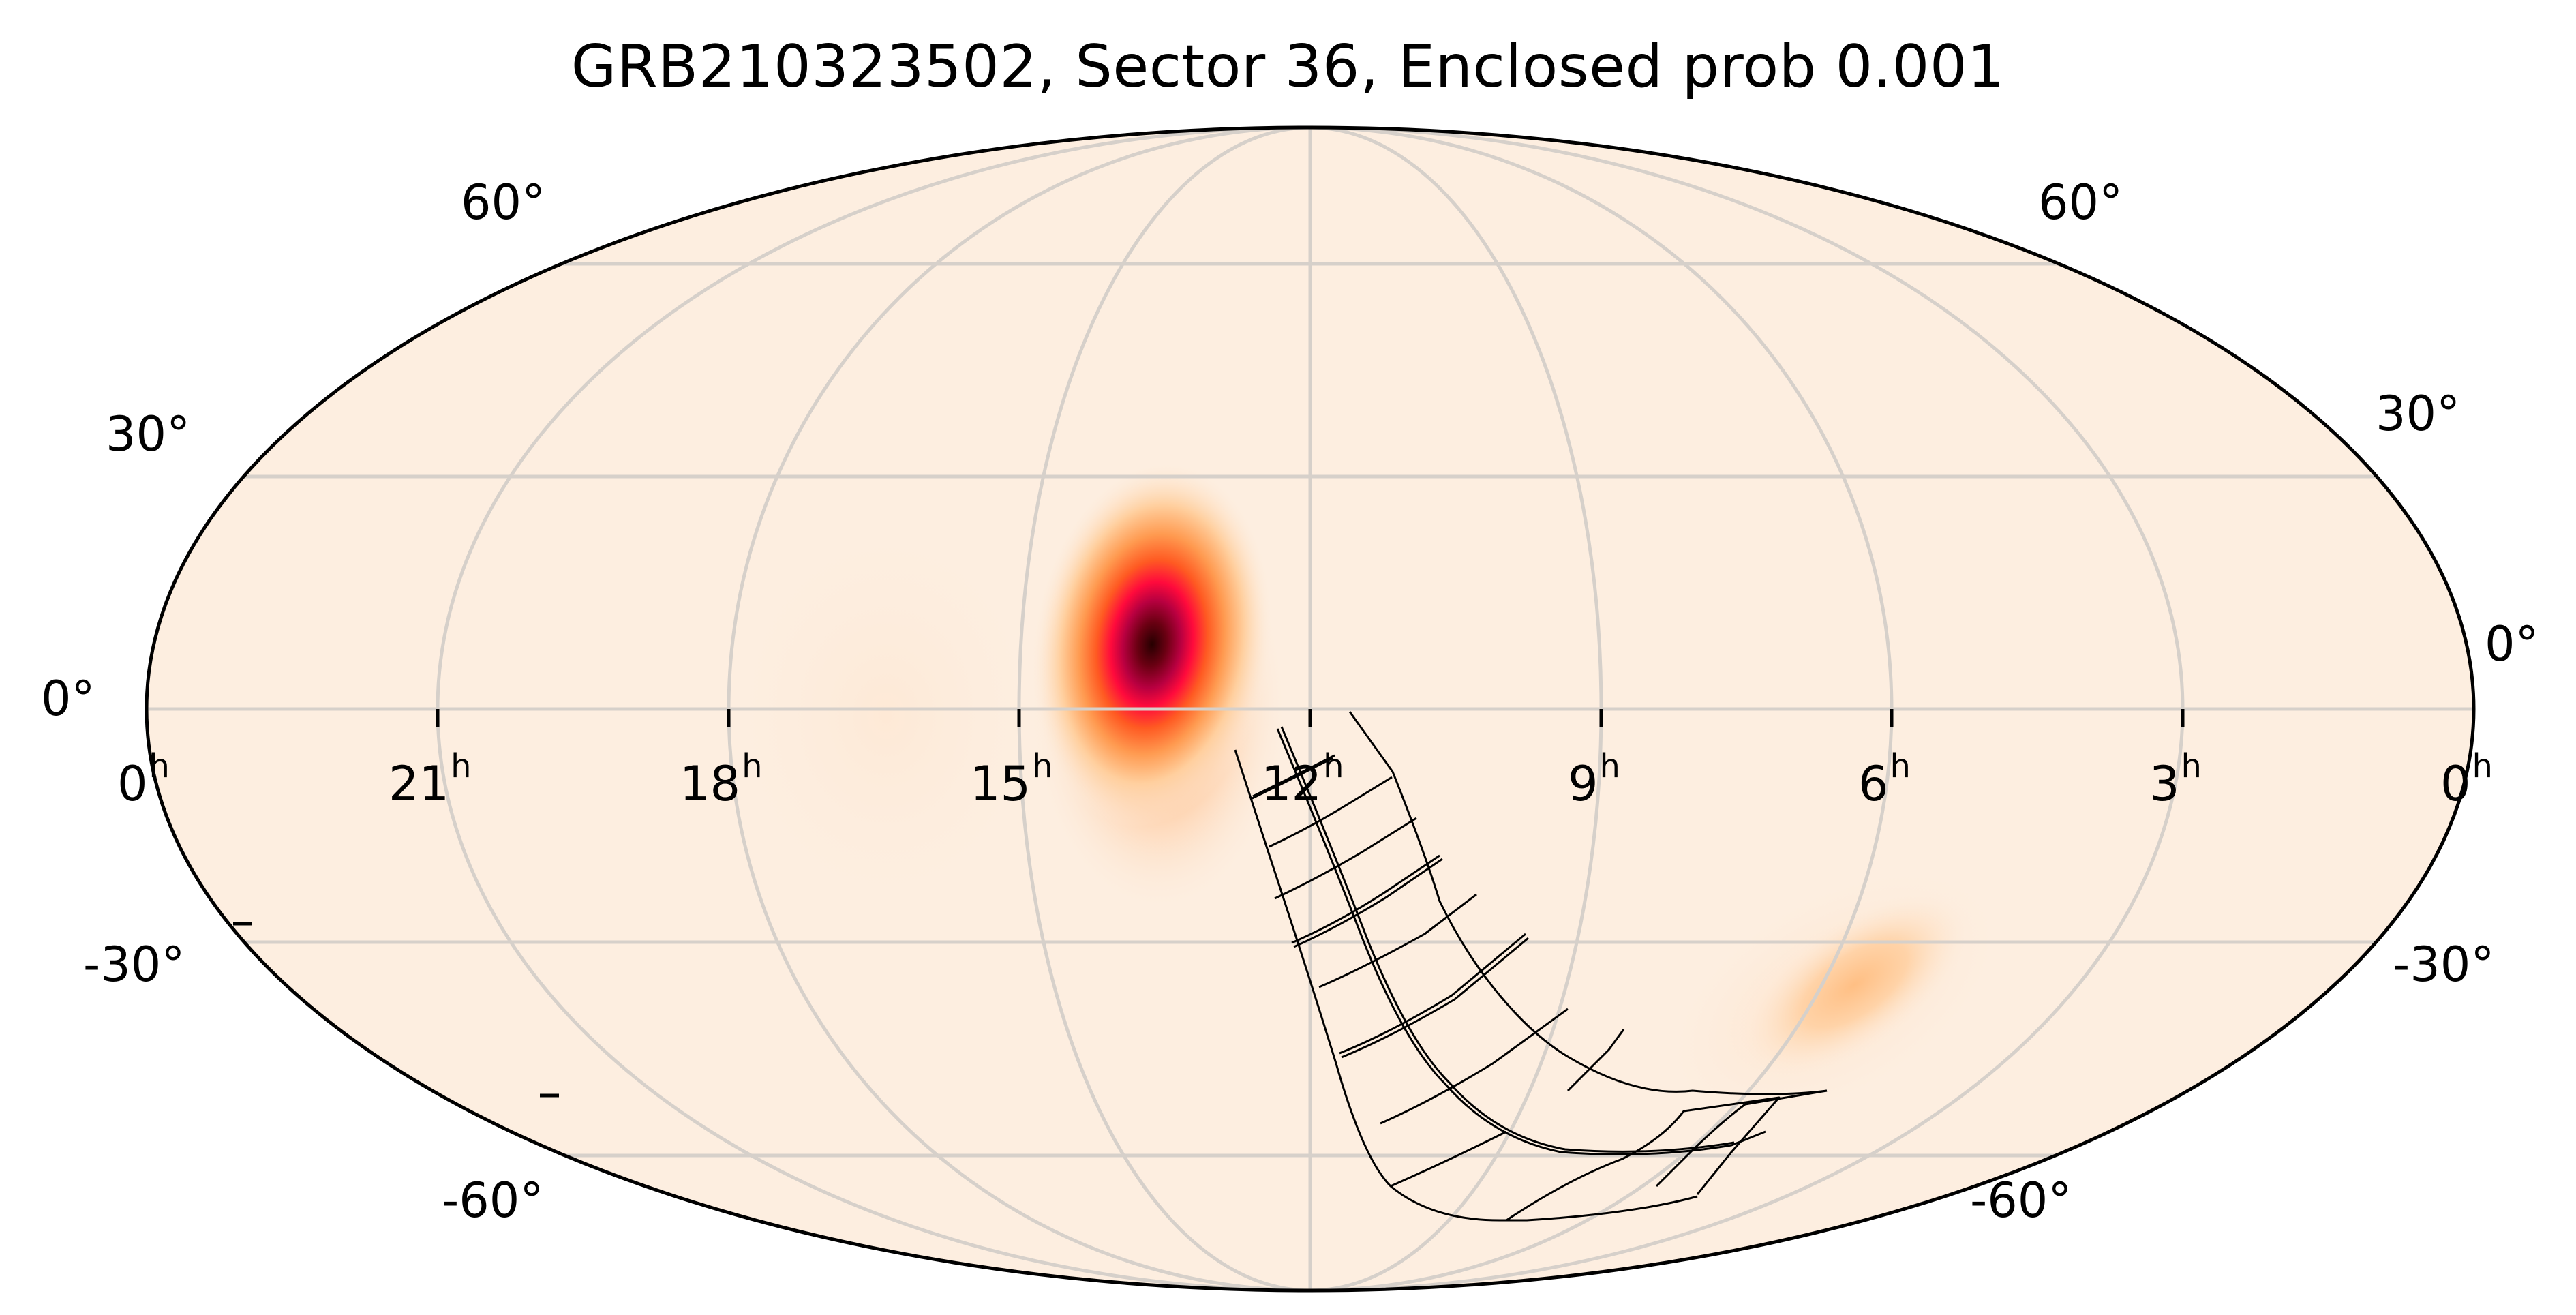  Describe the element at coordinates (1302, 779) in the screenshot. I see `ra-label-12h: 12h` at that location.